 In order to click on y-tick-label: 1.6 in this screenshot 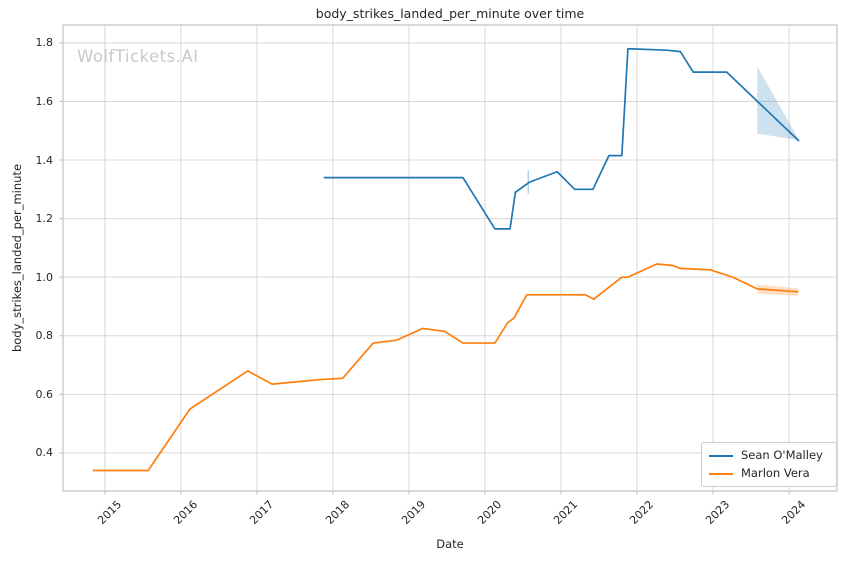, I will do `click(44, 101)`.